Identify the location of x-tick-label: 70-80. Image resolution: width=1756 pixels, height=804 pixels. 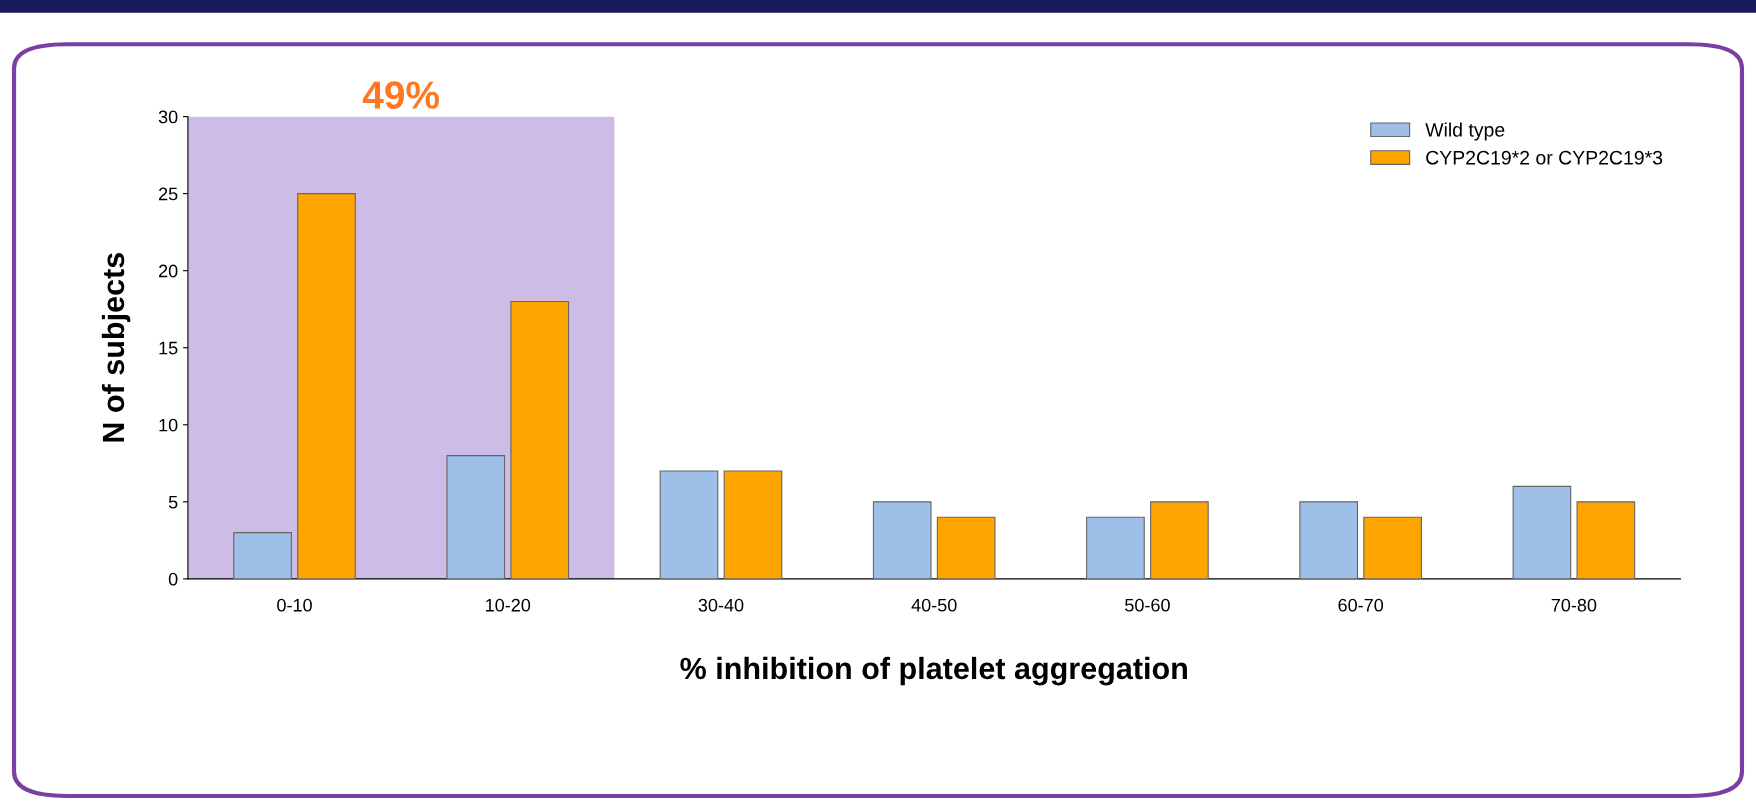
(1574, 605).